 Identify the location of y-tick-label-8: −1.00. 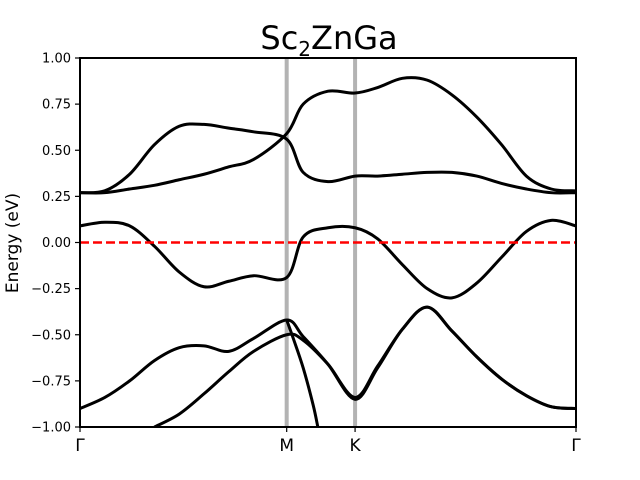
(51, 428).